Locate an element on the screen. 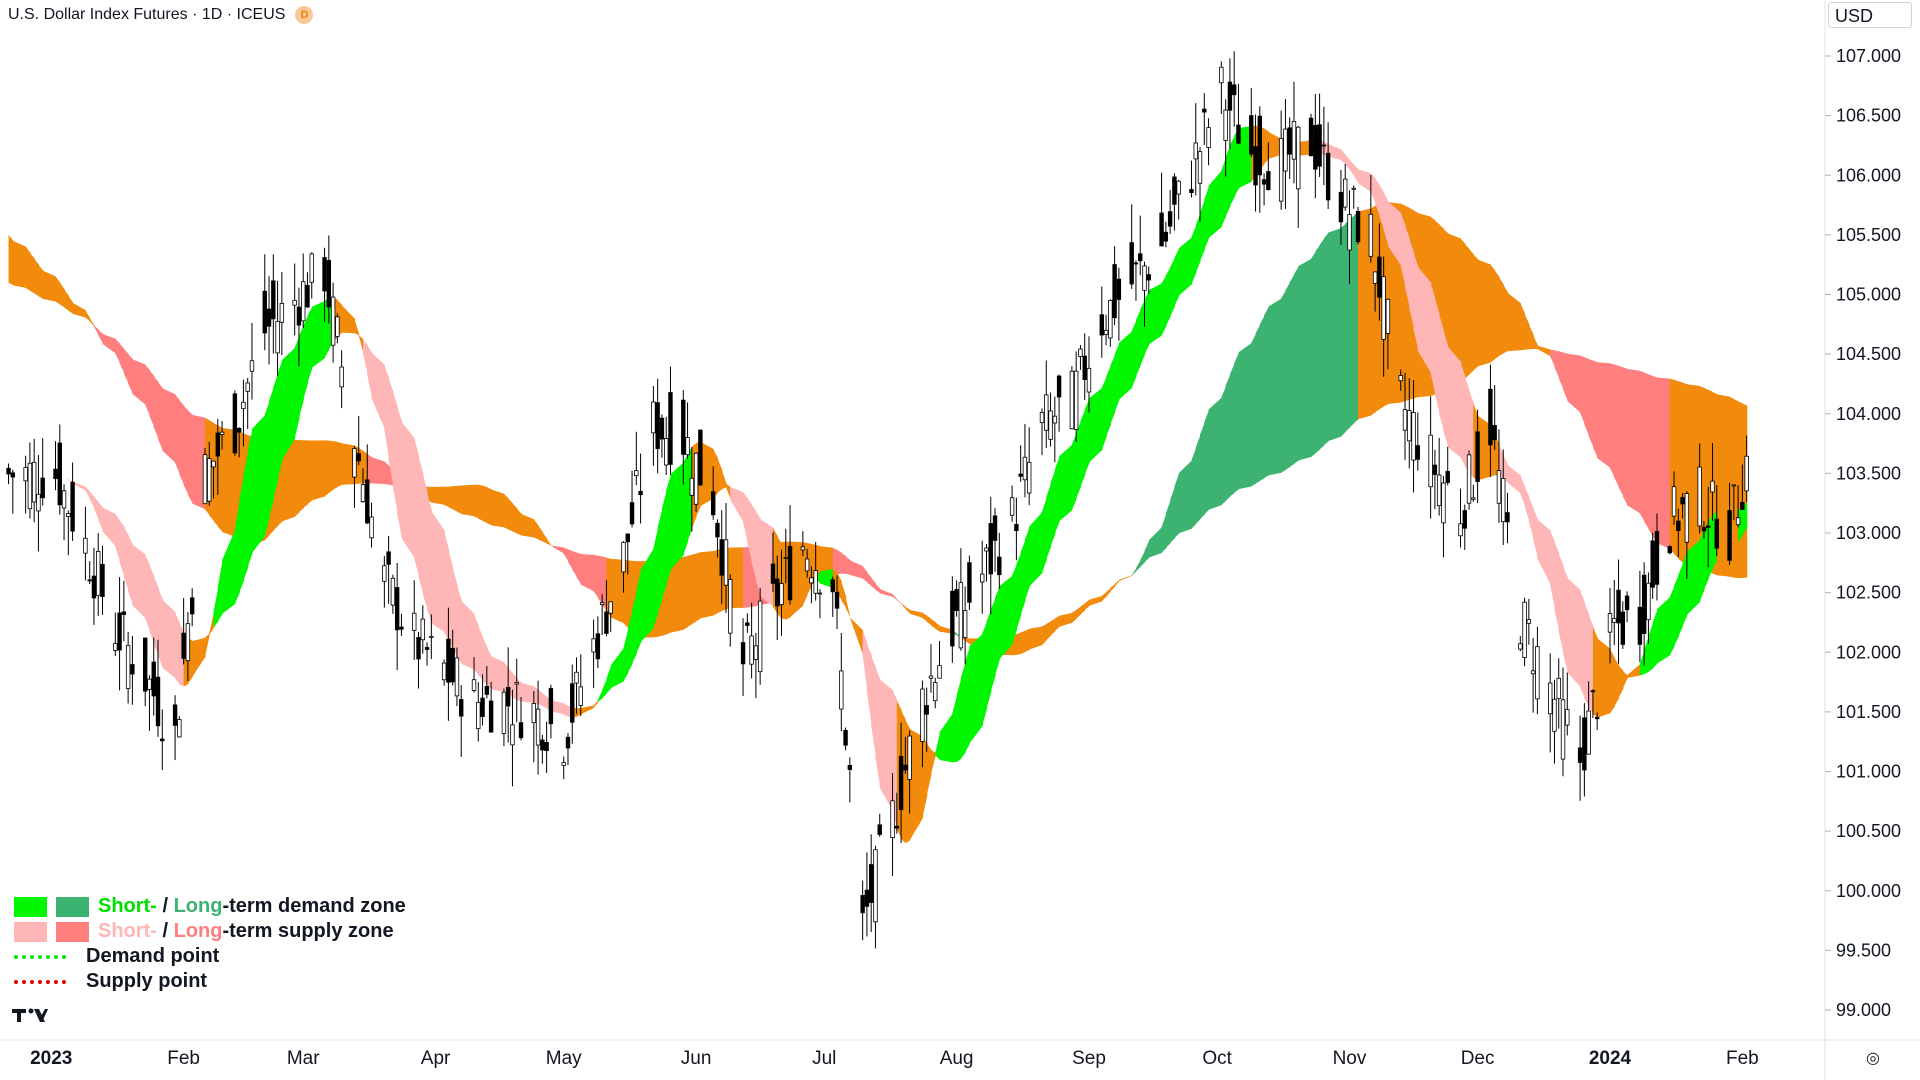 The image size is (1920, 1080). price-tick-label: 104.500 is located at coordinates (1868, 354).